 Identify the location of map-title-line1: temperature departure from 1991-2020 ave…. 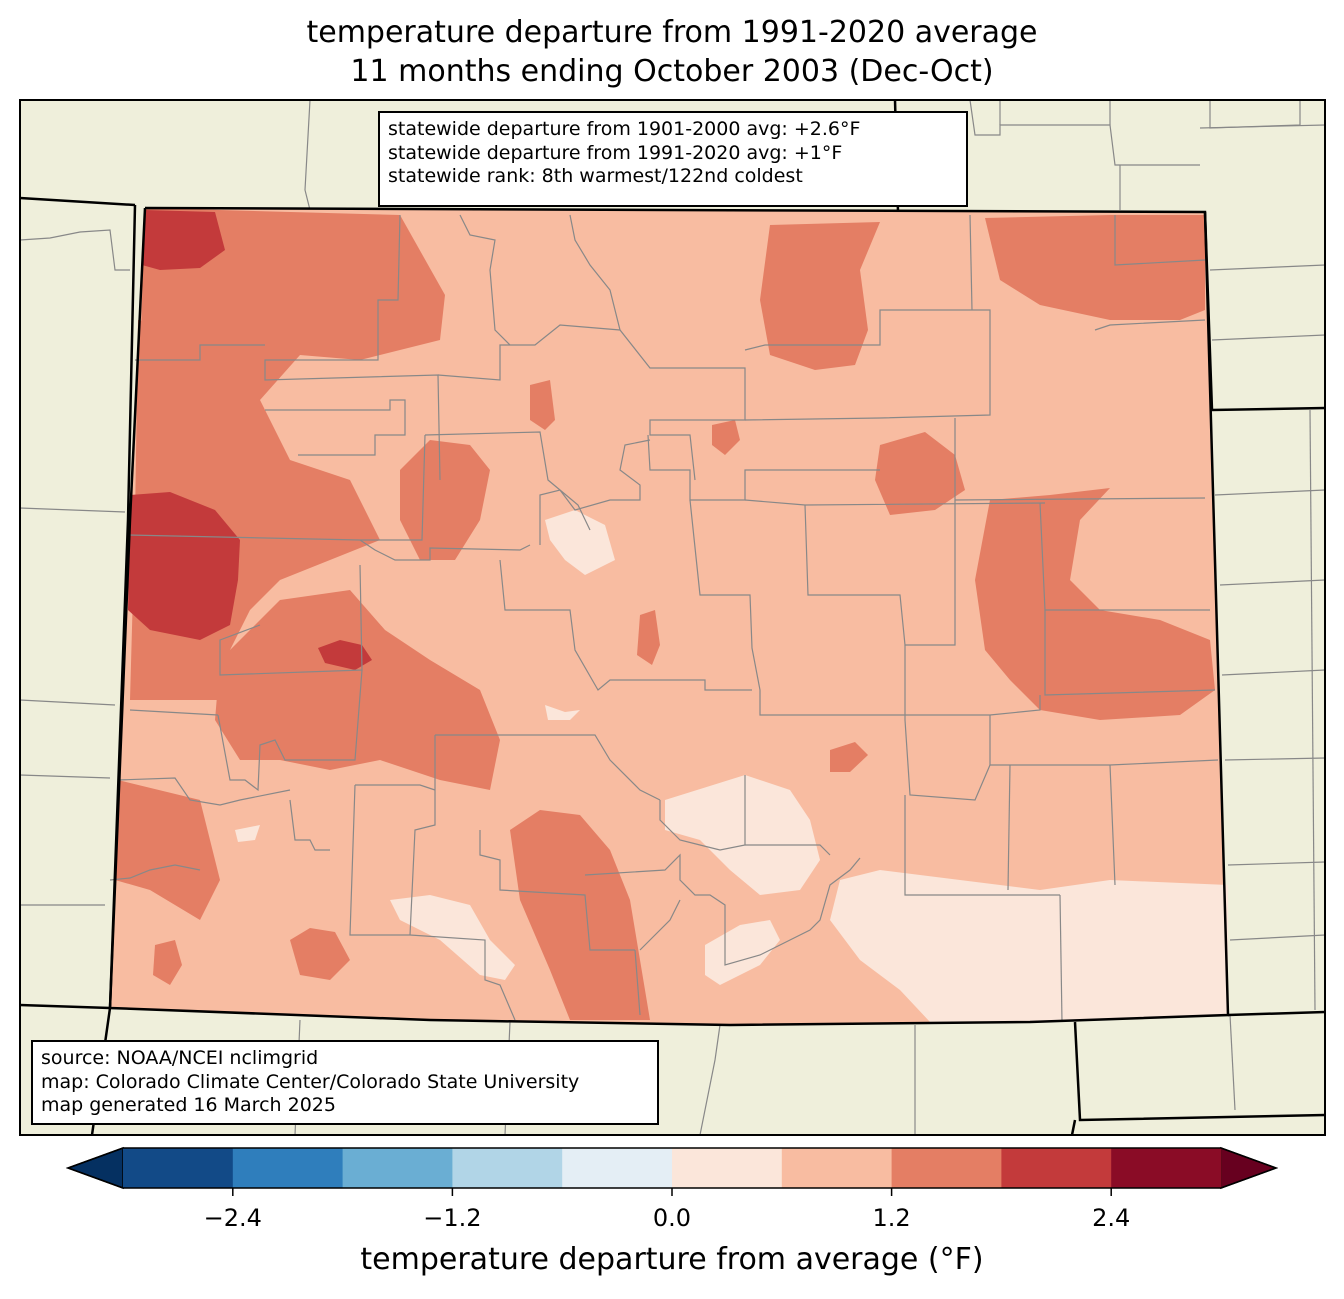
(672, 32).